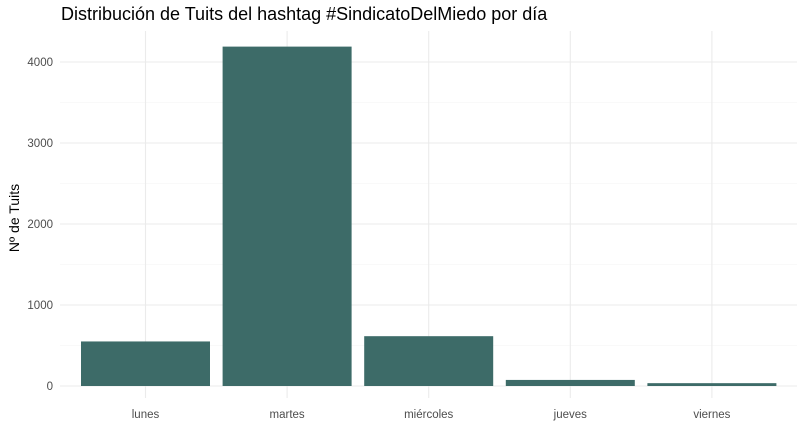 The height and width of the screenshot is (448, 805). Describe the element at coordinates (429, 361) in the screenshot. I see `bar-miércoles` at that location.